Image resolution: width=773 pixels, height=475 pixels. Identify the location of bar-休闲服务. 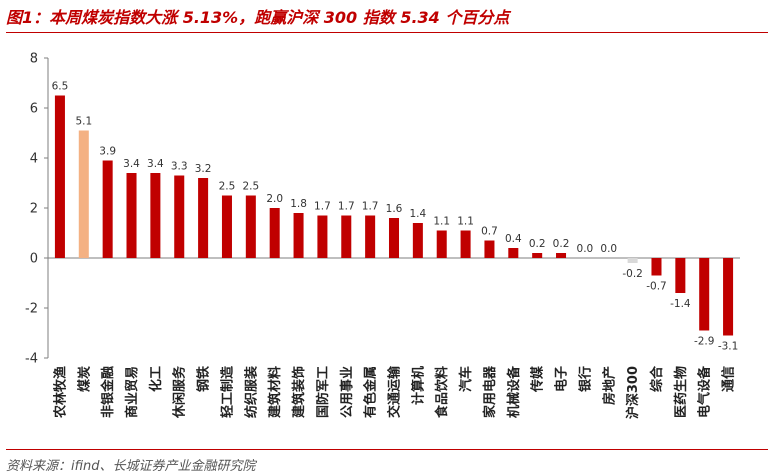
(179, 216).